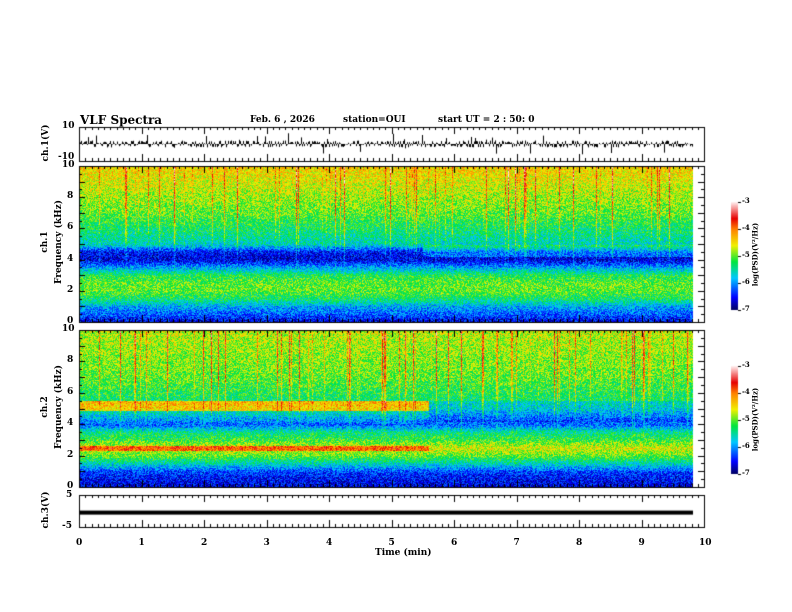  What do you see at coordinates (516, 543) in the screenshot?
I see `x-tick-label: 7` at bounding box center [516, 543].